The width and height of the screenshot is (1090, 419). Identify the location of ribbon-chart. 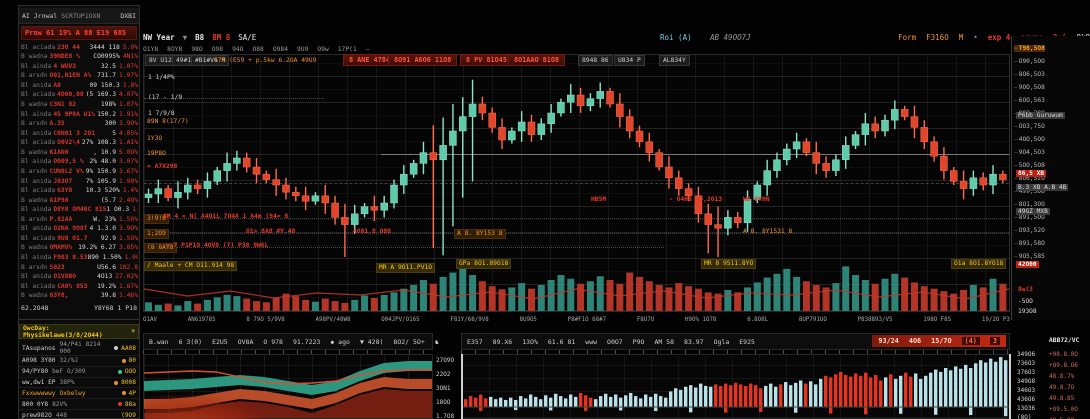
(288, 386).